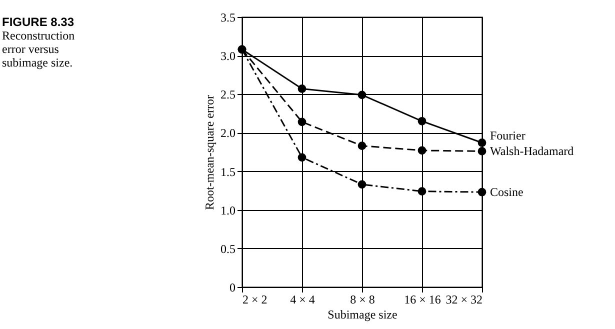 Image resolution: width=615 pixels, height=329 pixels. What do you see at coordinates (38, 22) in the screenshot?
I see `text: FIGURE 8.33` at bounding box center [38, 22].